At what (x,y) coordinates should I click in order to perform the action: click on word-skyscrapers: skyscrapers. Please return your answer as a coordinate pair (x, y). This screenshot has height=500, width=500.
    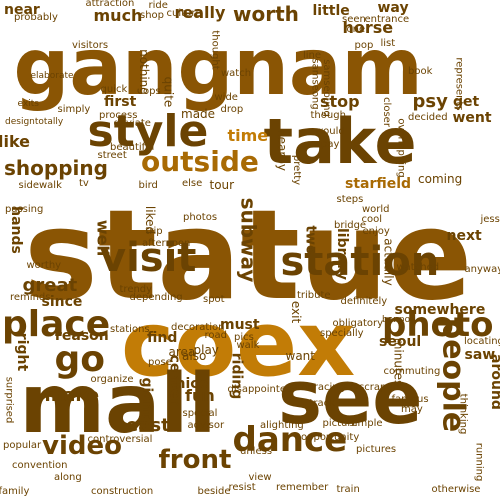
    Looking at the image, I should click on (372, 387).